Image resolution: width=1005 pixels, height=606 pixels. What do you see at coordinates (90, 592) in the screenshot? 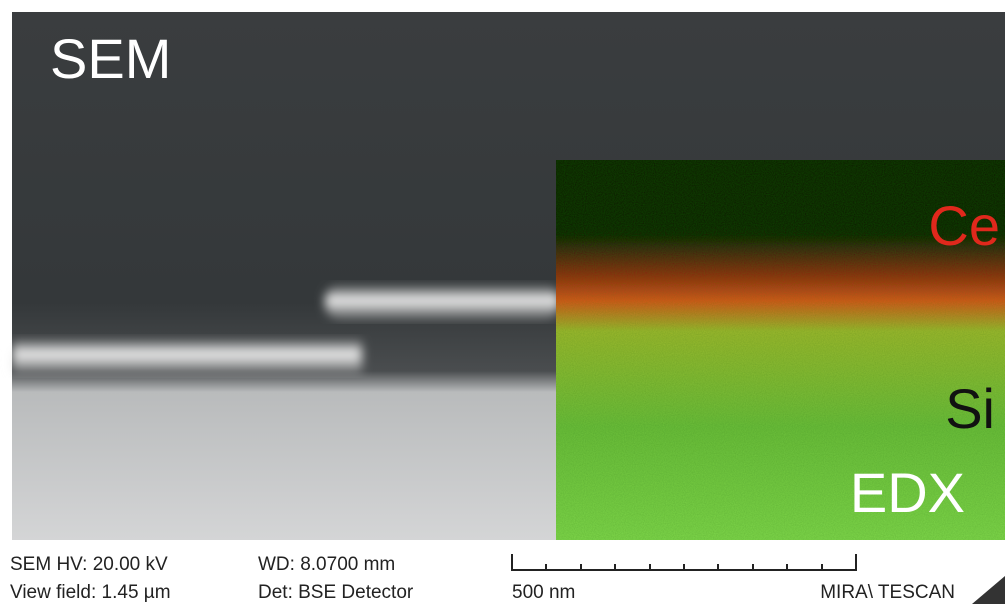
I see `view-field: View field: 1.45 µm` at bounding box center [90, 592].